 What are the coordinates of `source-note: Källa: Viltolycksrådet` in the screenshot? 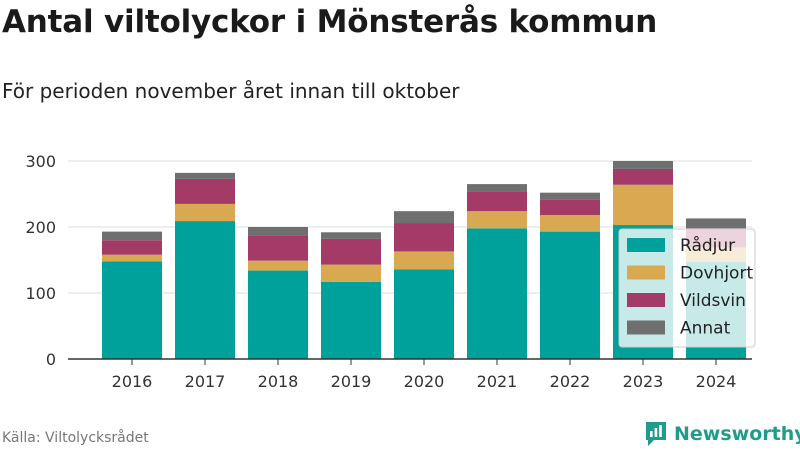 It's located at (75, 438).